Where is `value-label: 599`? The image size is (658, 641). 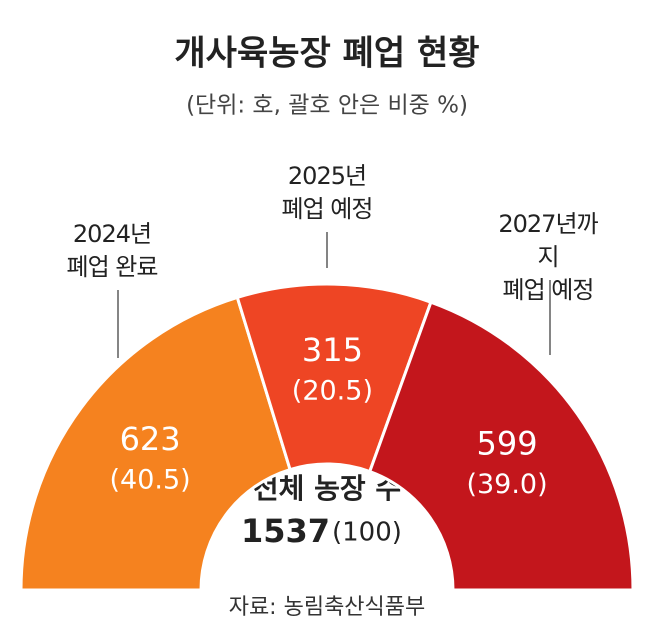
value-label: 599 is located at coordinates (507, 444).